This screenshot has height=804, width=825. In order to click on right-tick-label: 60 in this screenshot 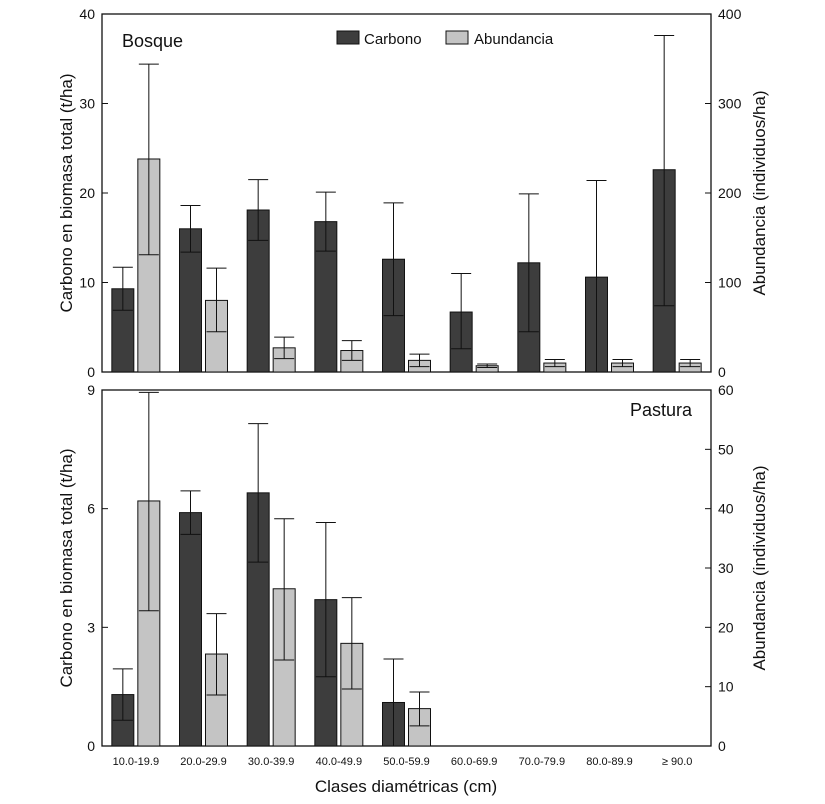, I will do `click(726, 390)`.